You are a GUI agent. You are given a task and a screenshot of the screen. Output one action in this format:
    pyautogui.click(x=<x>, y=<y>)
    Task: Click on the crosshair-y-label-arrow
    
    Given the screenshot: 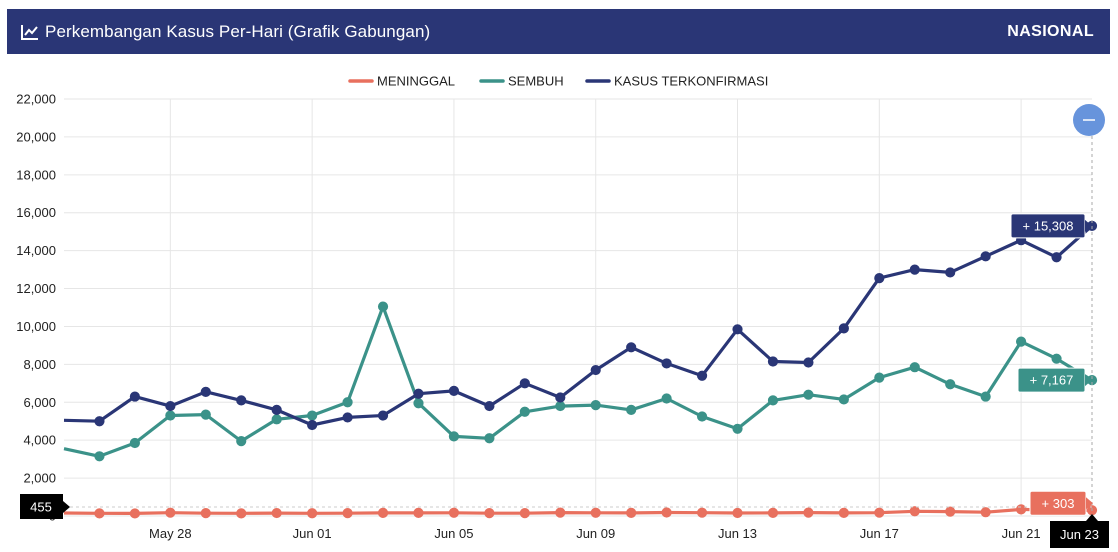 What is the action you would take?
    pyautogui.click(x=66, y=507)
    